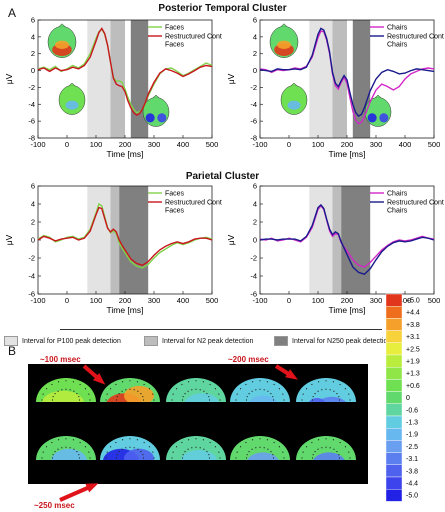 The image size is (445, 512). Describe the element at coordinates (183, 300) in the screenshot. I see `x-tick-label: 400` at that location.